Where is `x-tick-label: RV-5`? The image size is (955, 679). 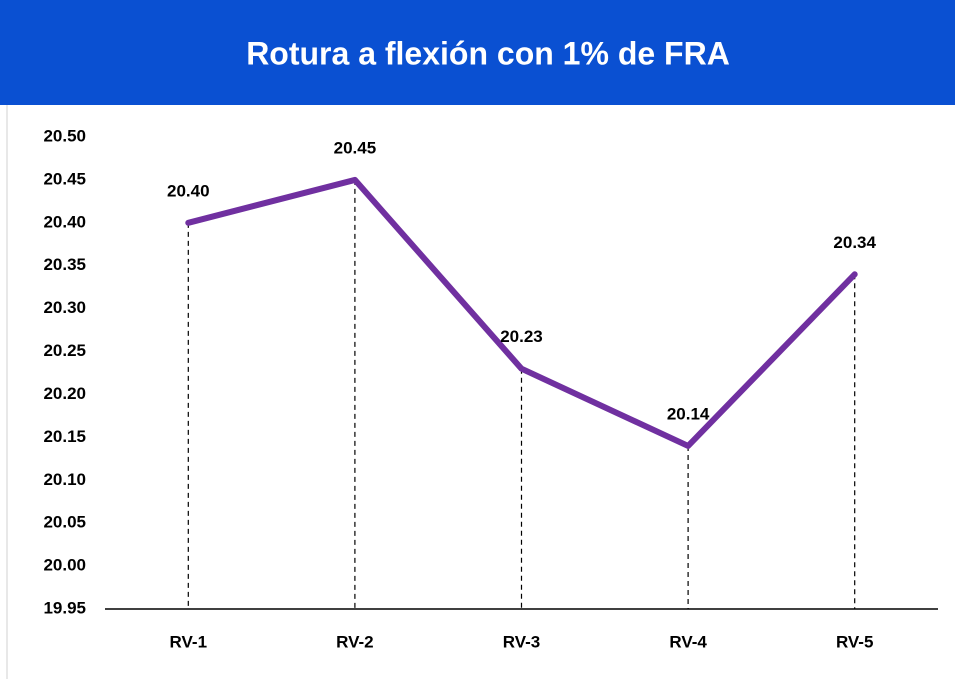
x-tick-label: RV-5 is located at coordinates (855, 641).